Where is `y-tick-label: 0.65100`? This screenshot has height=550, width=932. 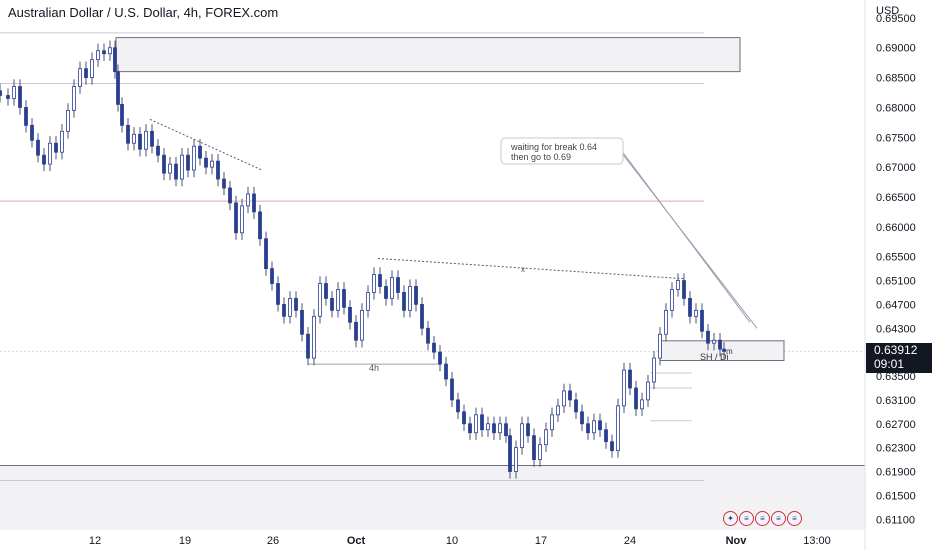 y-tick-label: 0.65100 is located at coordinates (896, 282).